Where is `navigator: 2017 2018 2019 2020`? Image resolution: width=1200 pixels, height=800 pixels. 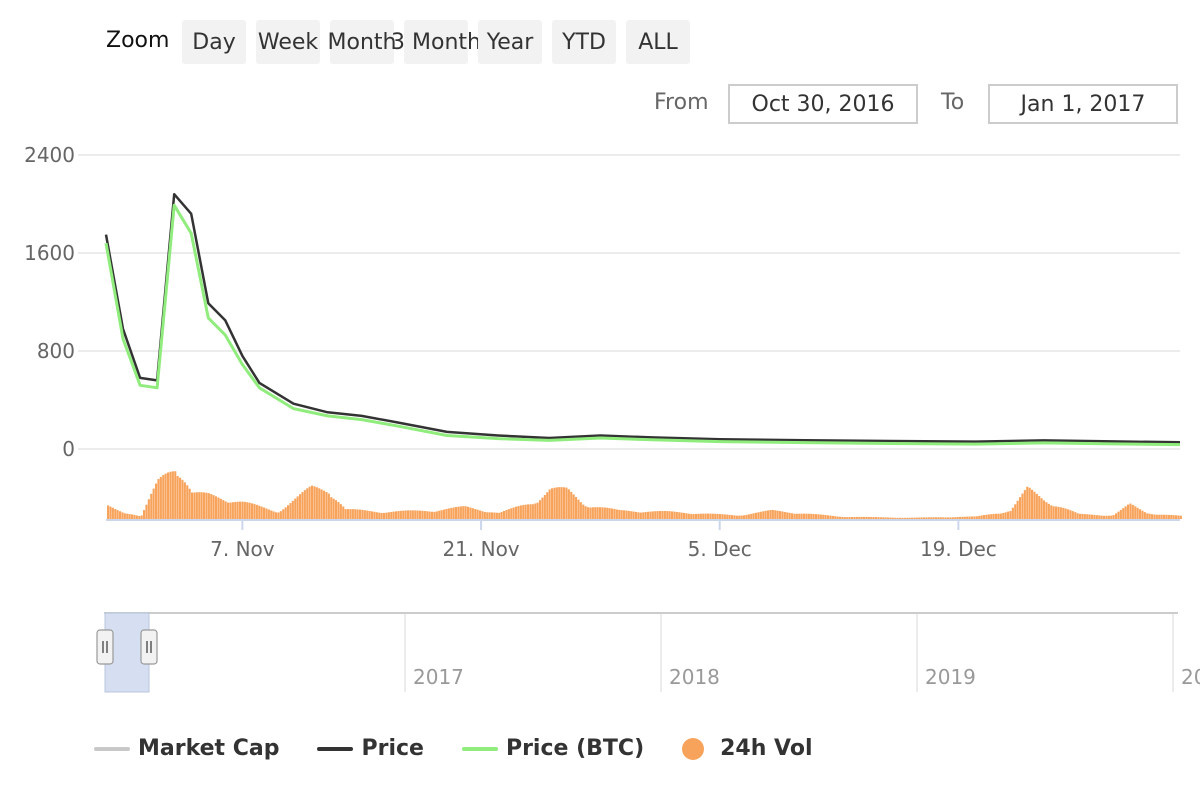
navigator: 2017 2018 2019 2020 is located at coordinates (648, 652).